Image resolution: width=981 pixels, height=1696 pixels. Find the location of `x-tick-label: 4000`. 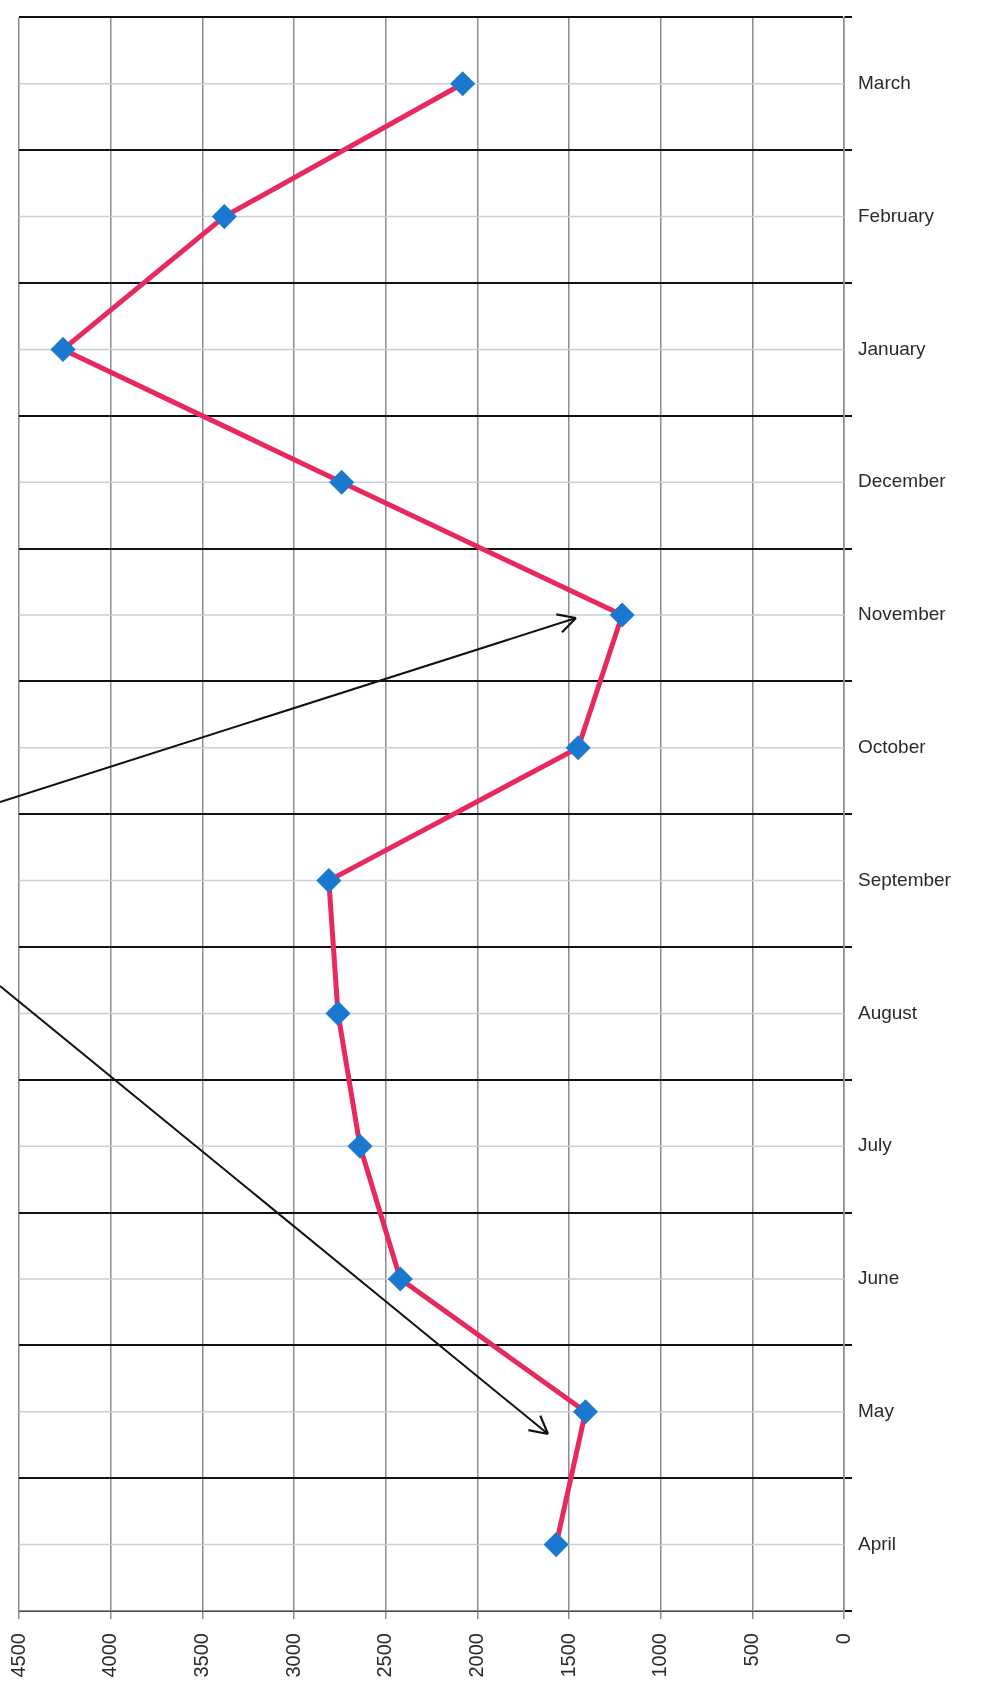

x-tick-label: 4000 is located at coordinates (109, 1655).